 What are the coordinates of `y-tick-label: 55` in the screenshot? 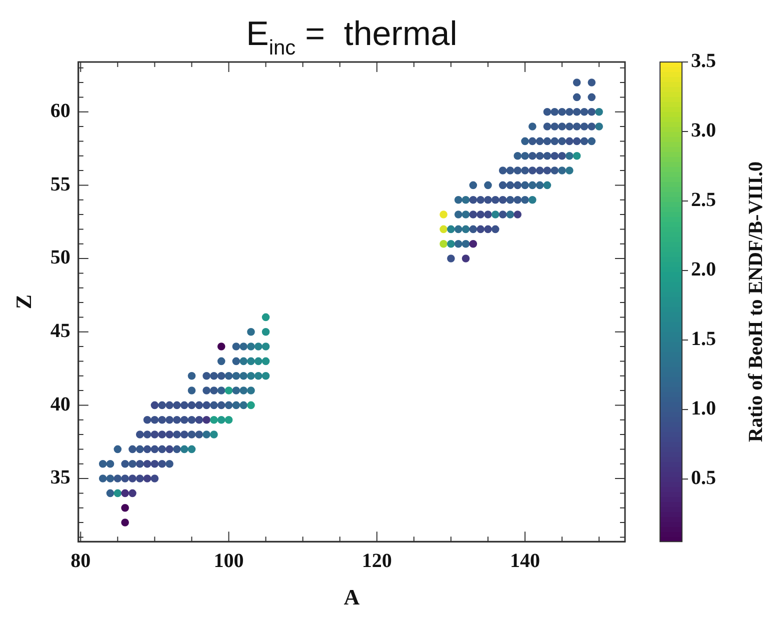 It's located at (60, 184).